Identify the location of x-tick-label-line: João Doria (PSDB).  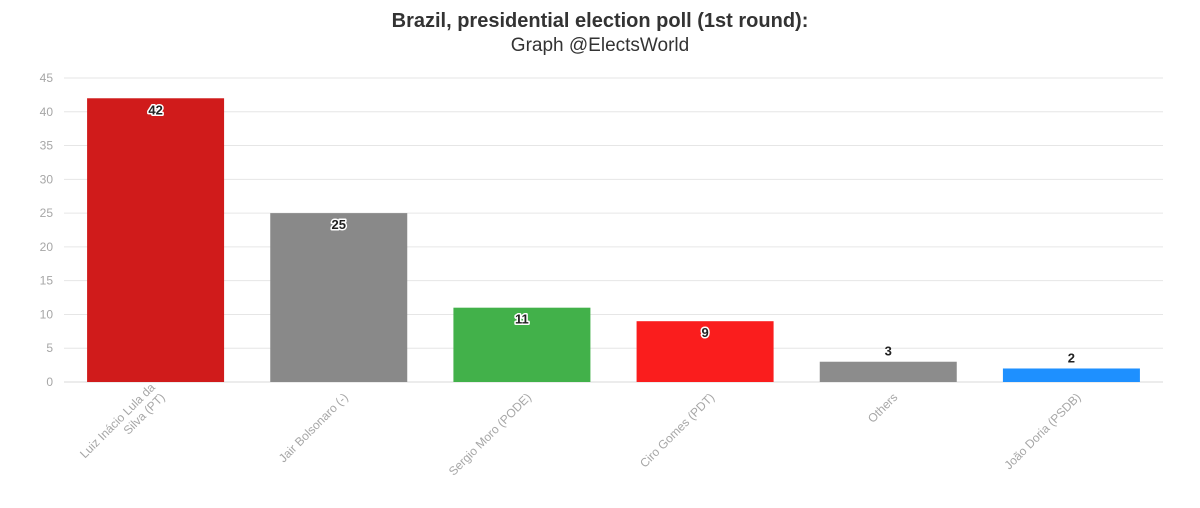
(1042, 431).